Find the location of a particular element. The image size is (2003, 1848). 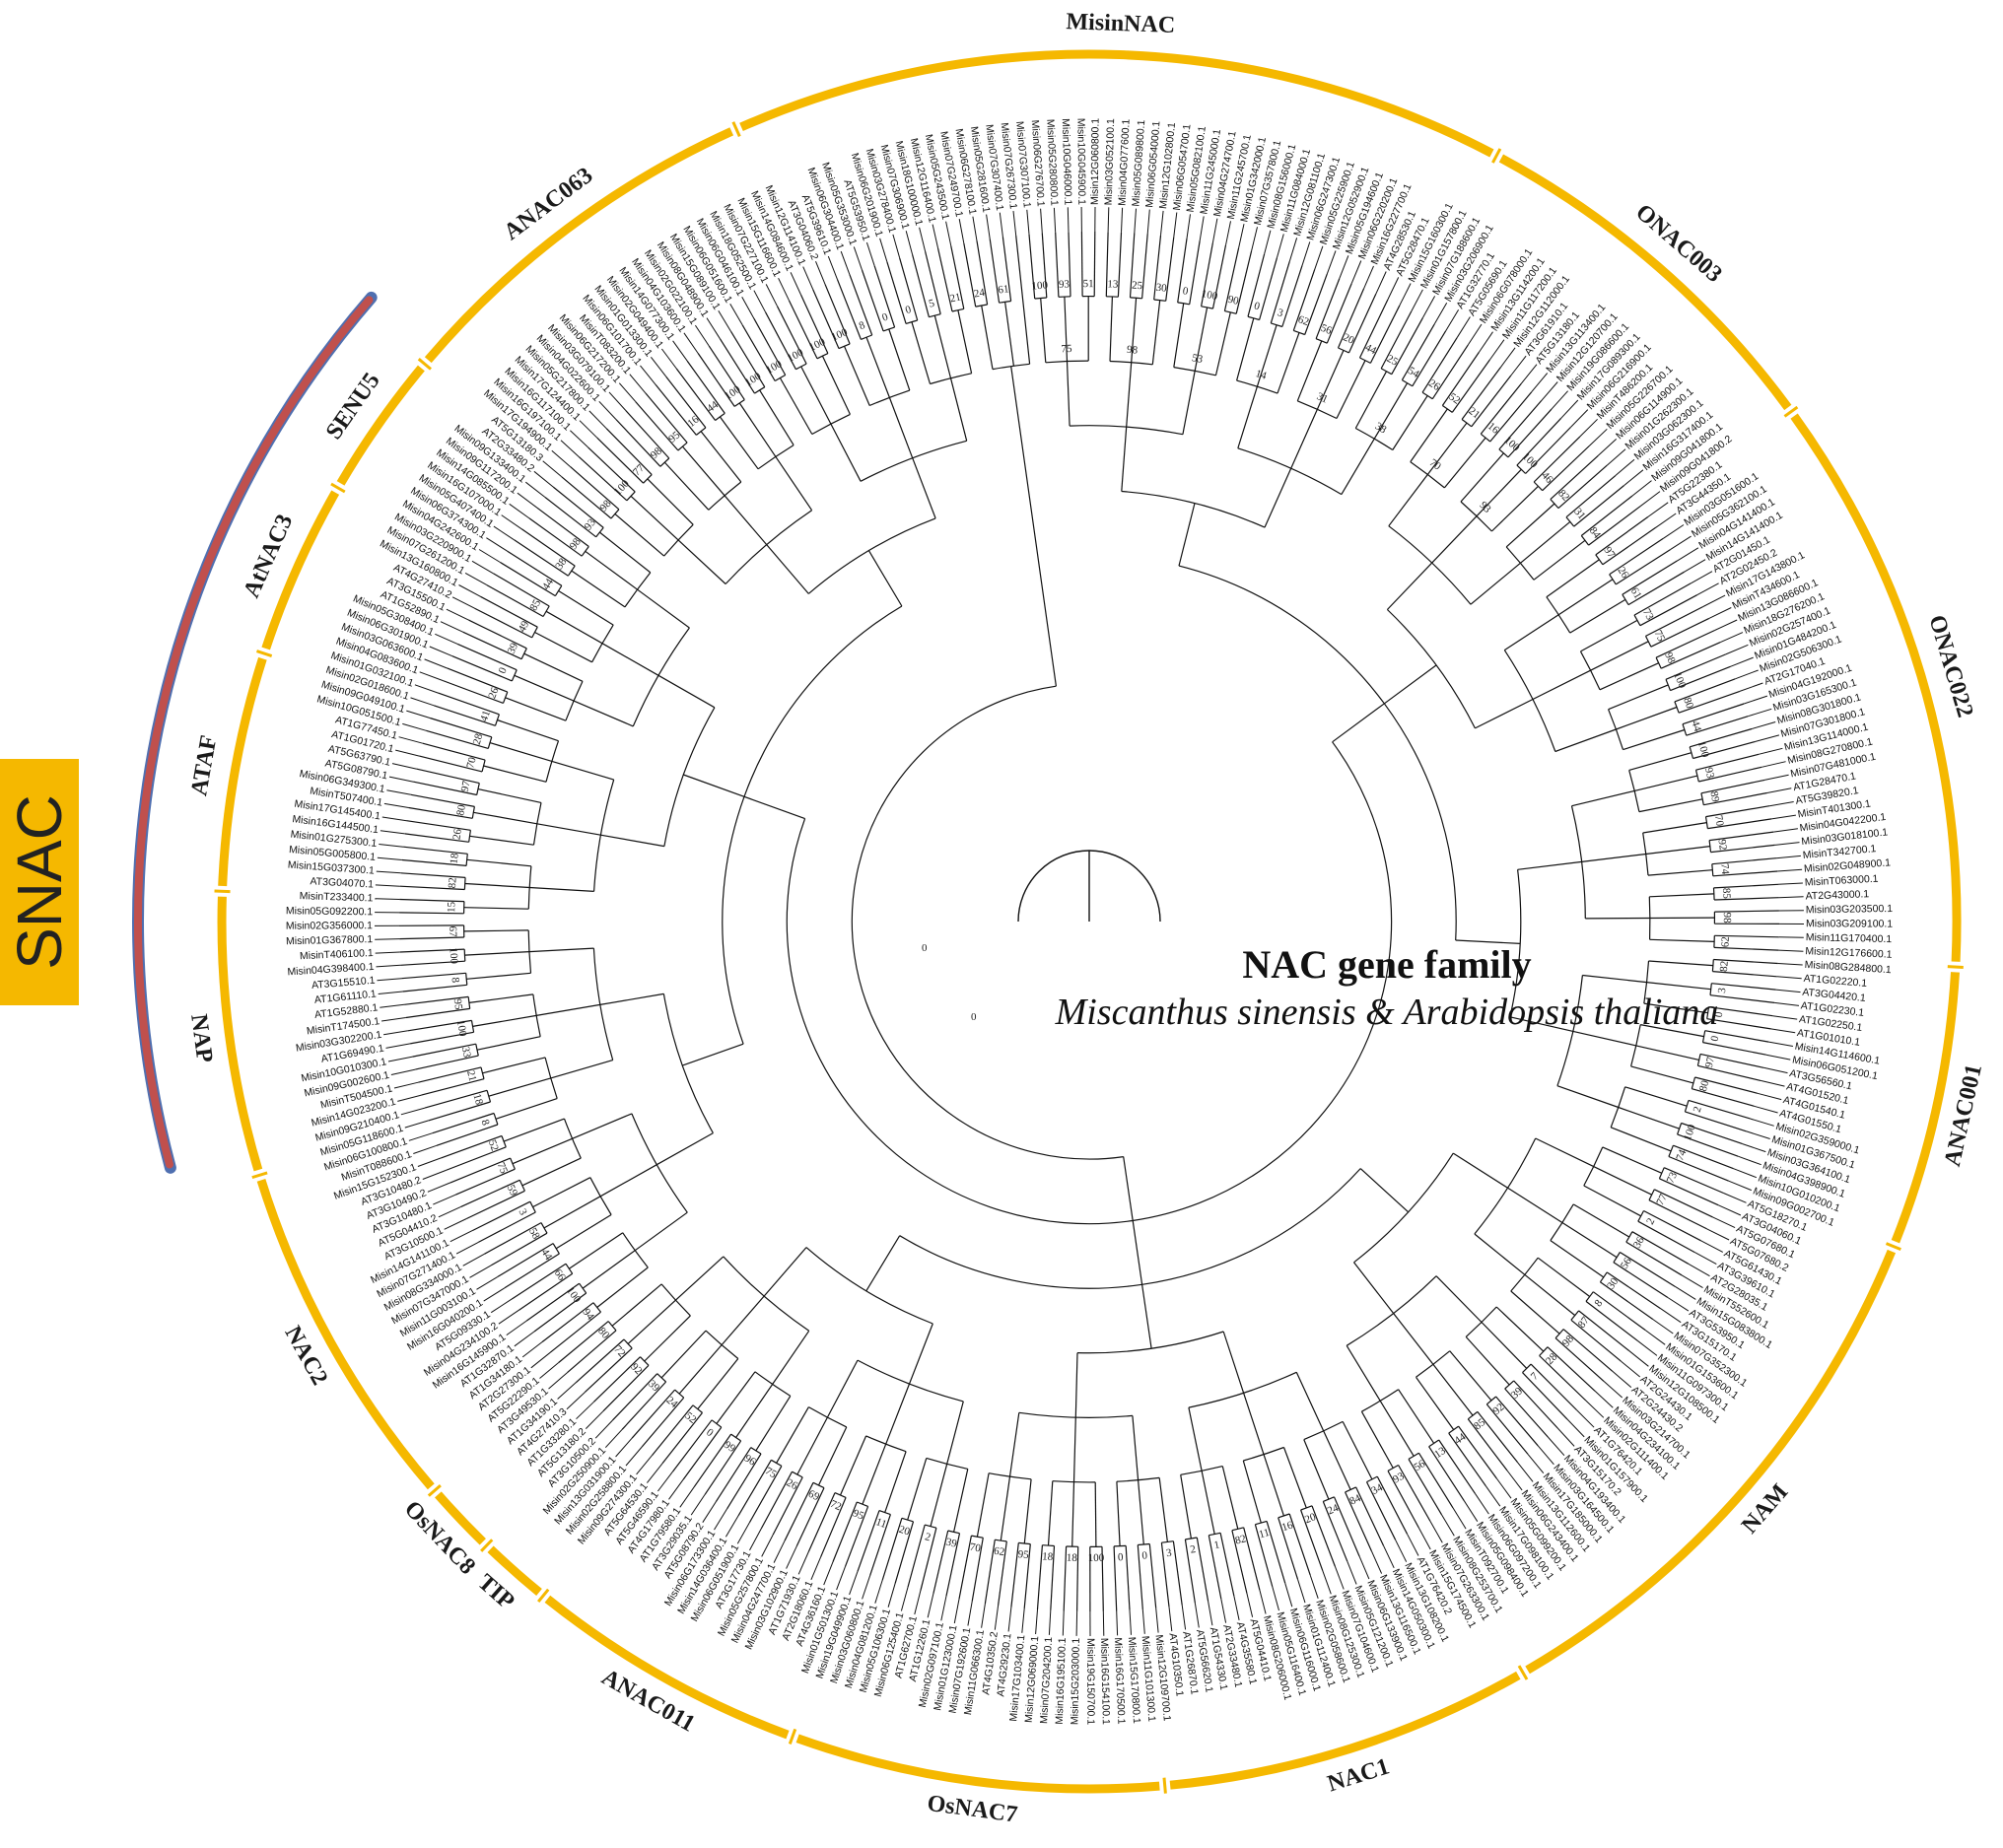

subfamily-ring-segment is located at coordinates (667, 1667).